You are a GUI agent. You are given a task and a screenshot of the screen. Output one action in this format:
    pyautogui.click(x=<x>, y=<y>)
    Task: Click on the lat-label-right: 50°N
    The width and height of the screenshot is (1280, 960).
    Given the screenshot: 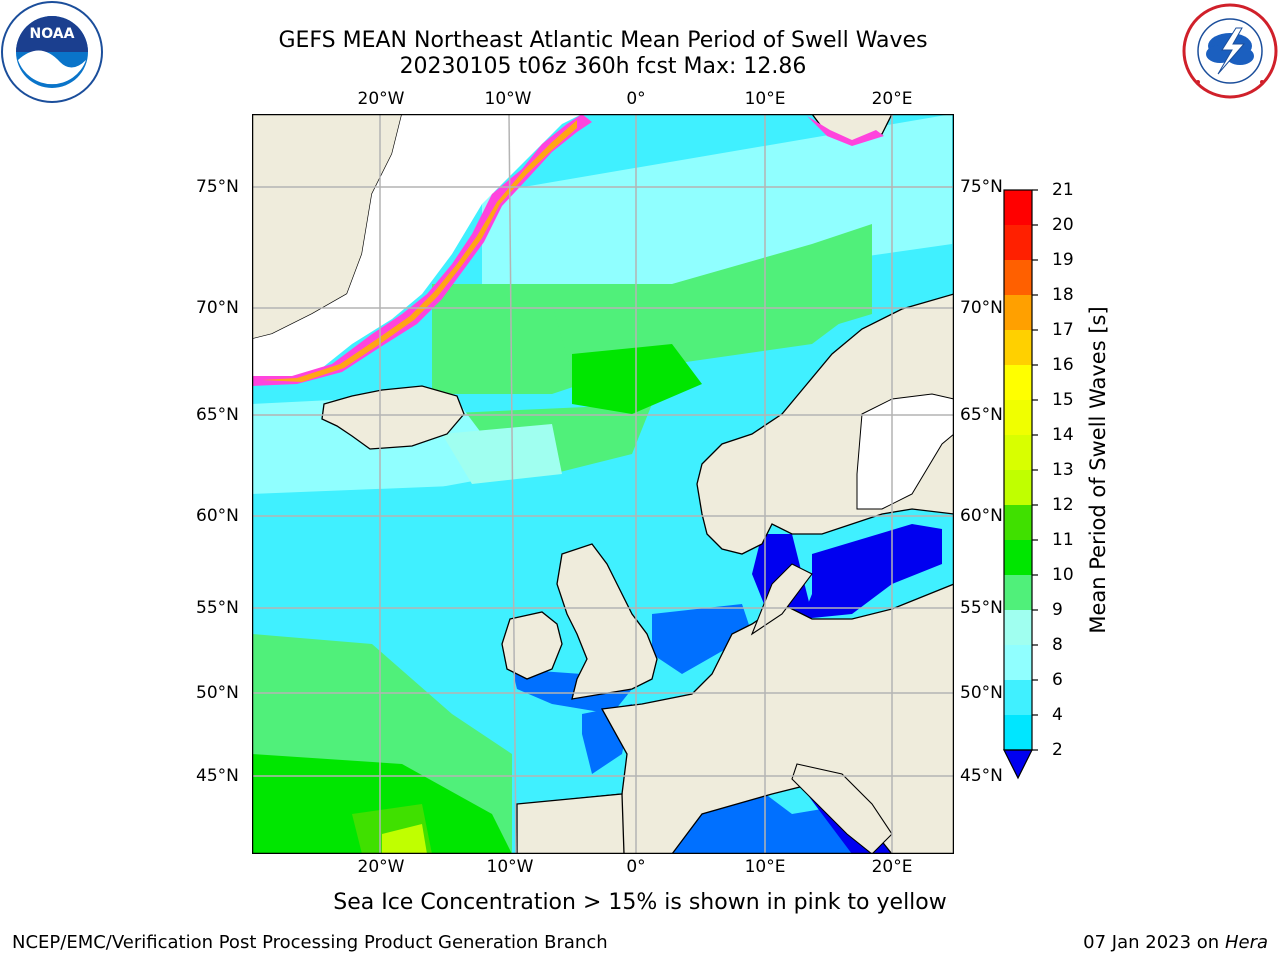 What is the action you would take?
    pyautogui.click(x=981, y=693)
    